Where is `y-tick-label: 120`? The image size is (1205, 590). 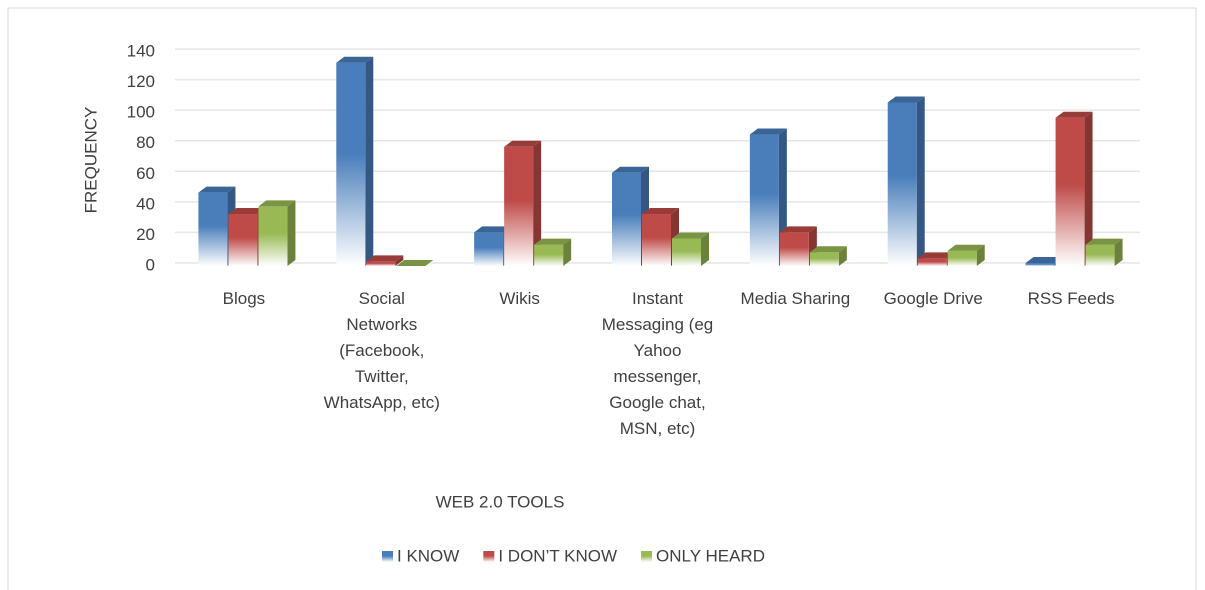 y-tick-label: 120 is located at coordinates (141, 81).